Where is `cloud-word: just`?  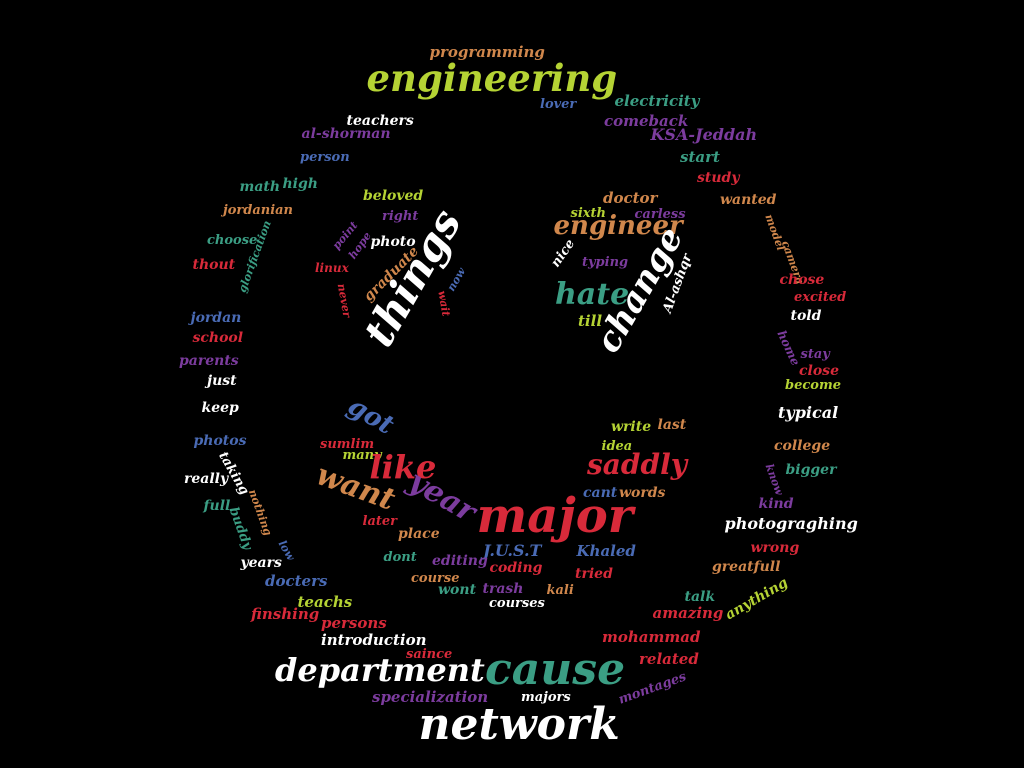
cloud-word: just is located at coordinates (222, 381).